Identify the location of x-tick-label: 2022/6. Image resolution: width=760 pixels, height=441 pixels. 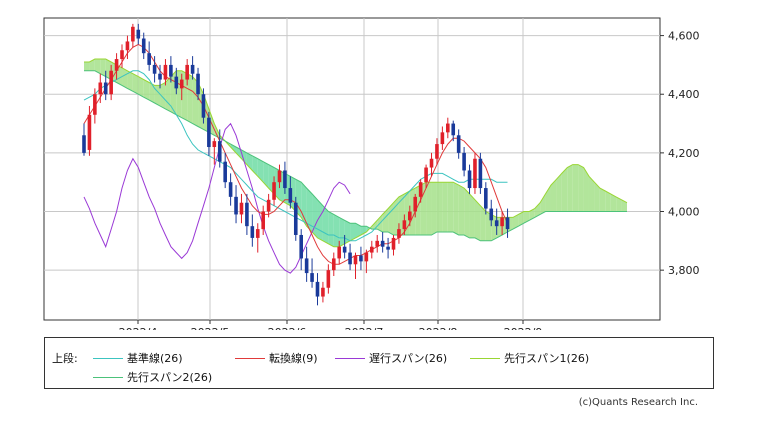
(287, 328).